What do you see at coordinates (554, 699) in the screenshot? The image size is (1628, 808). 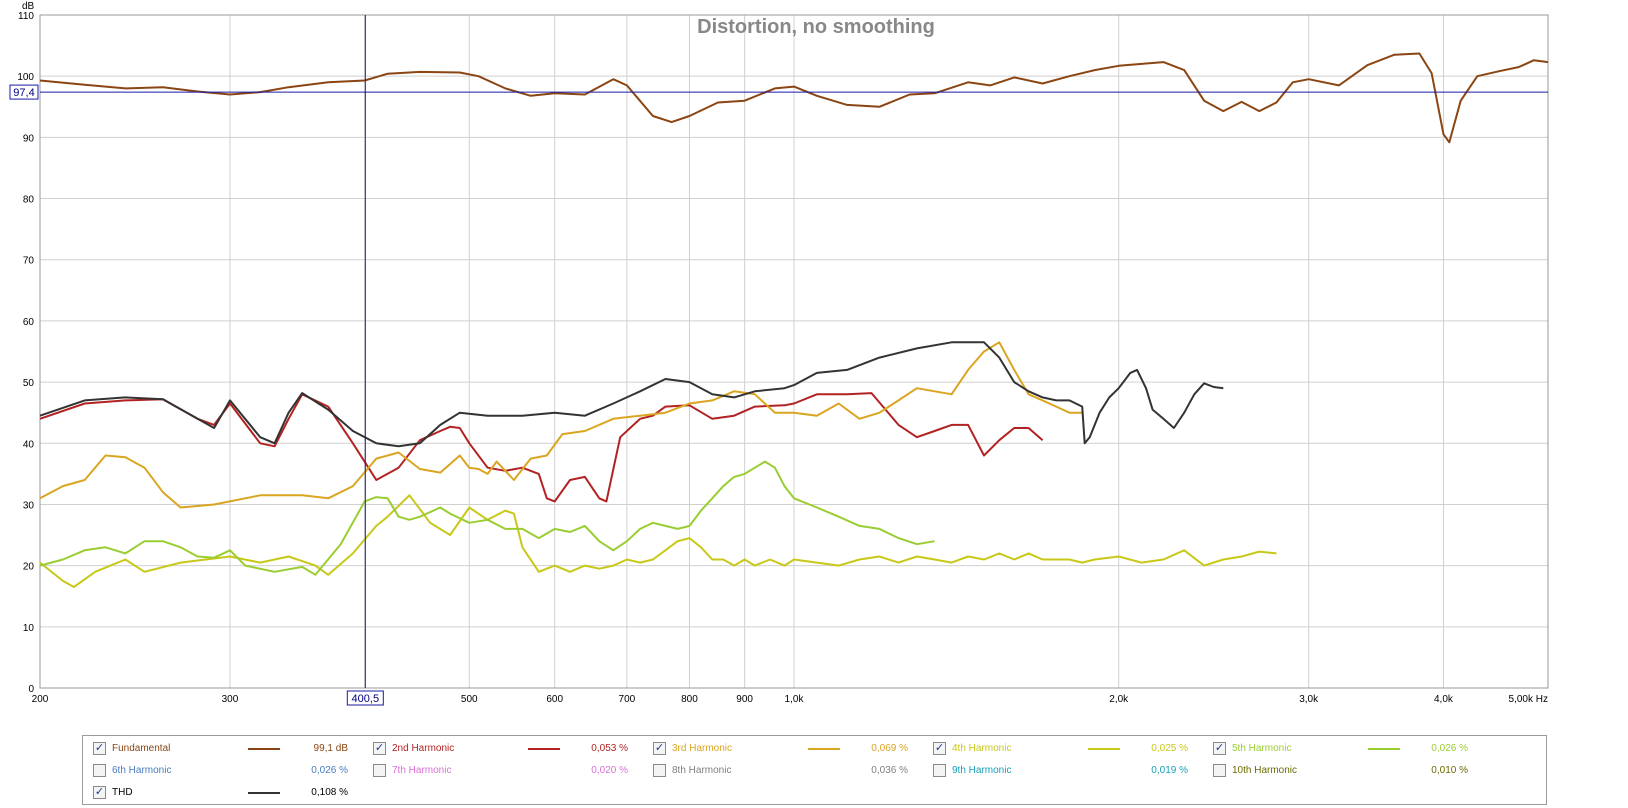 I see `x-tick-label: 600` at bounding box center [554, 699].